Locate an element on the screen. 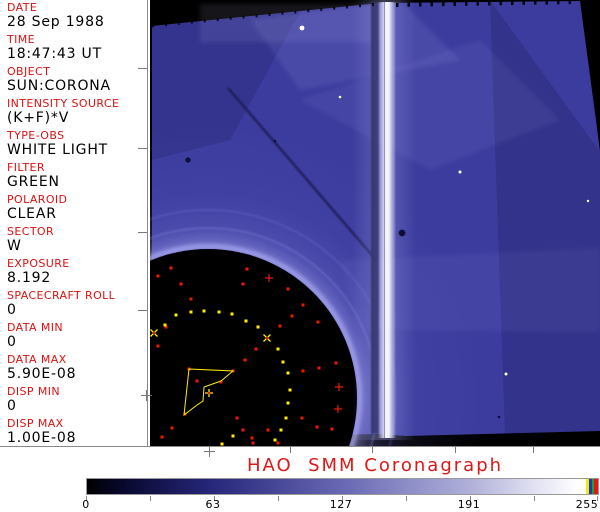 The height and width of the screenshot is (512, 600). field-label: TIME is located at coordinates (21, 39).